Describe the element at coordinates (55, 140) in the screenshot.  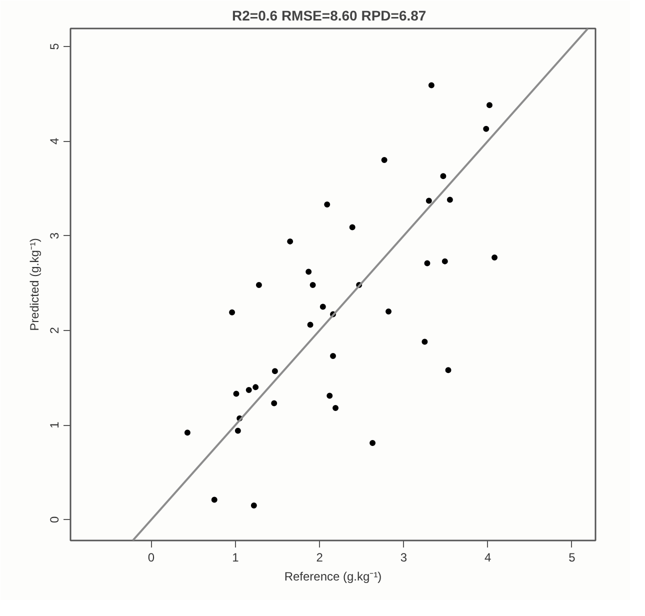
I see `y-tick-label: 4` at that location.